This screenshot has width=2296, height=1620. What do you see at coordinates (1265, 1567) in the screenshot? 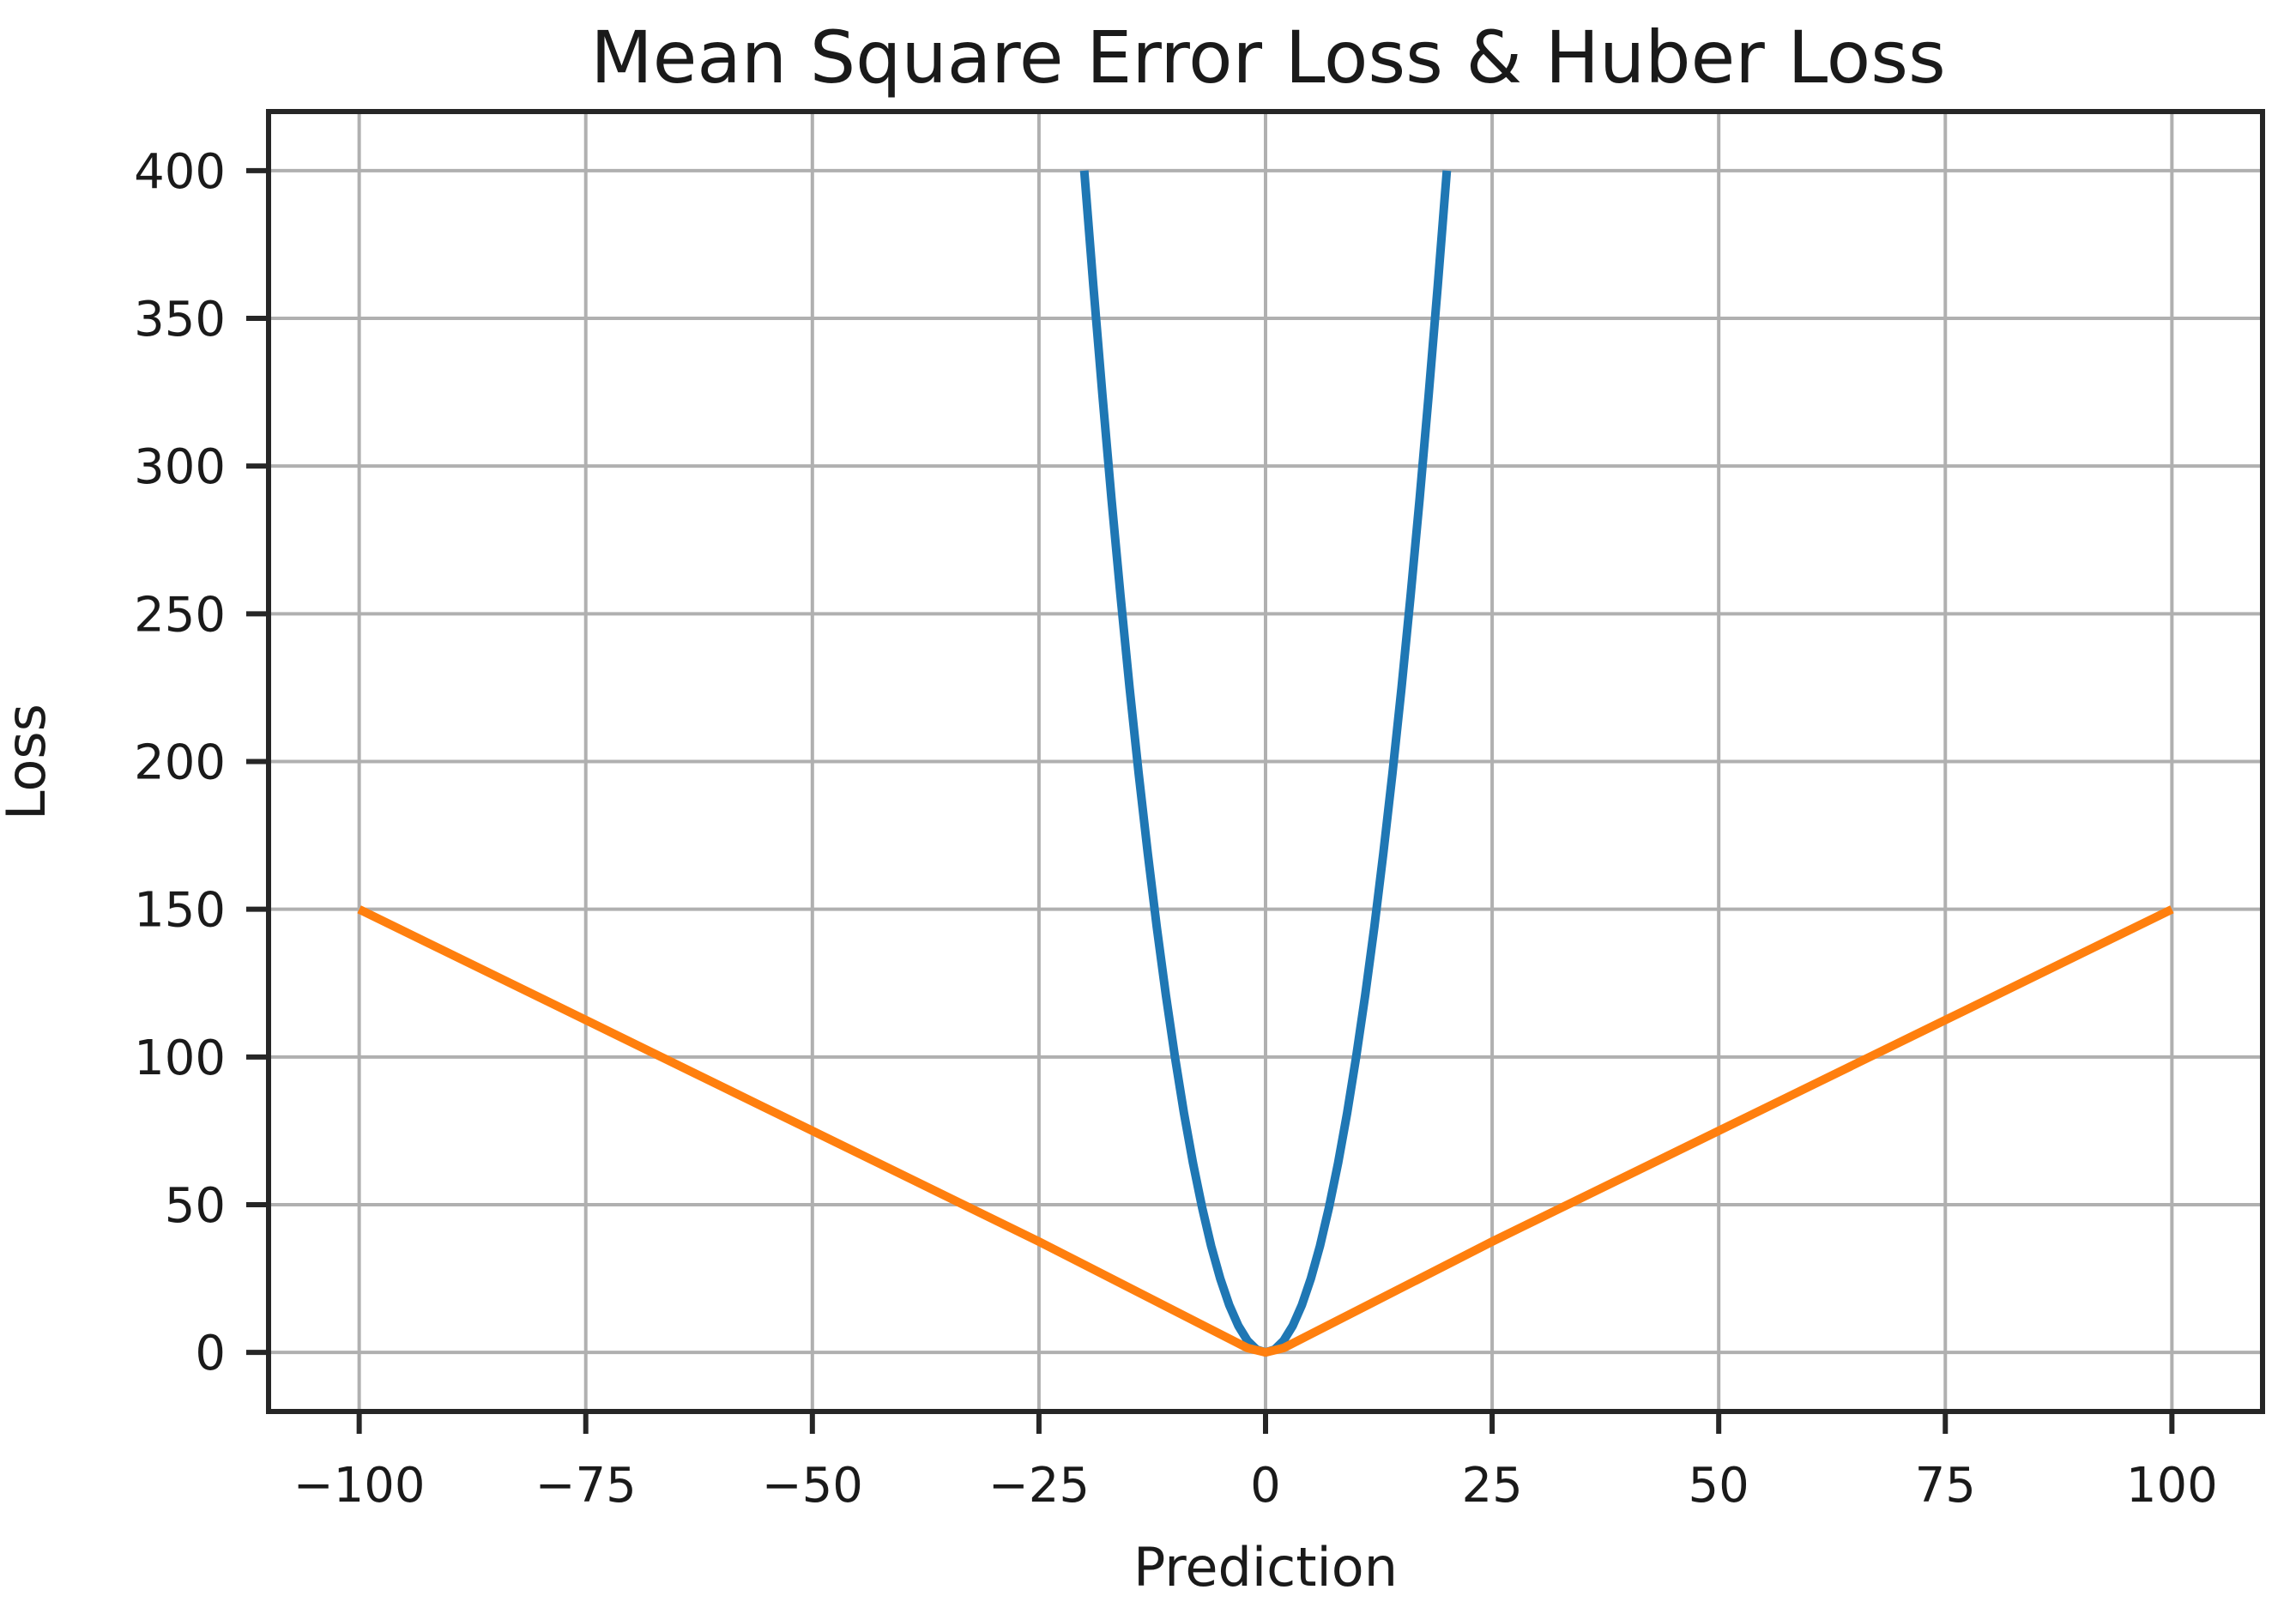
I see `x-axis-label: Prediction` at bounding box center [1265, 1567].